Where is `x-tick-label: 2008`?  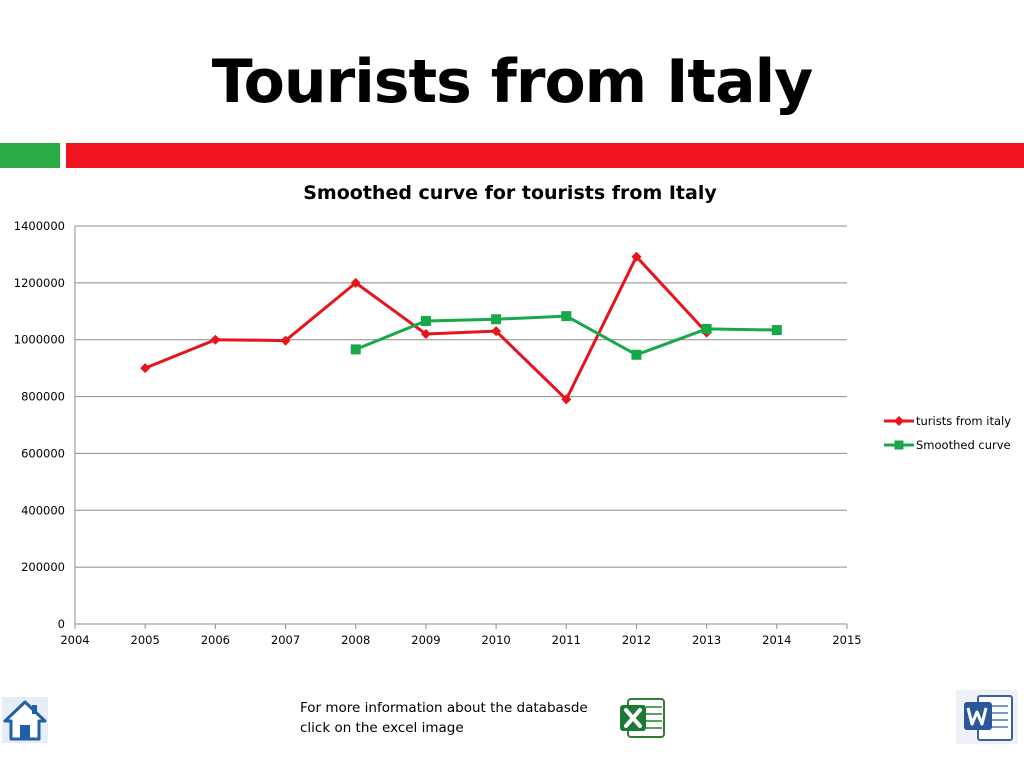
x-tick-label: 2008 is located at coordinates (355, 640).